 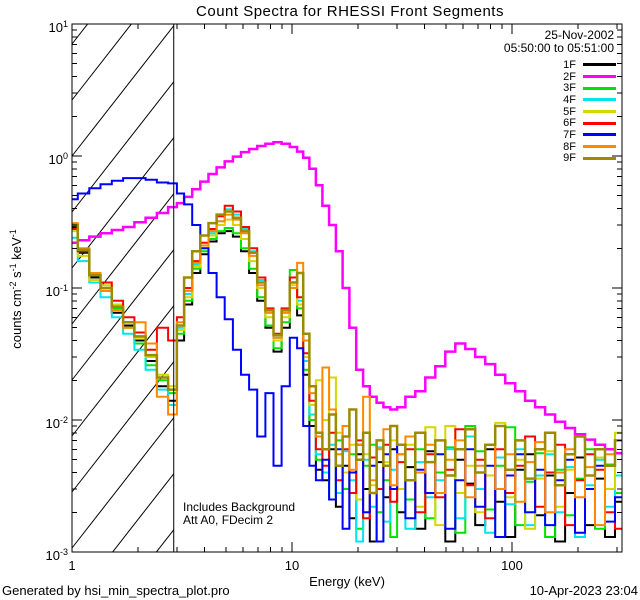 I want to click on page-title: Count Spectra for RHESSI Front Segments, so click(x=350, y=11).